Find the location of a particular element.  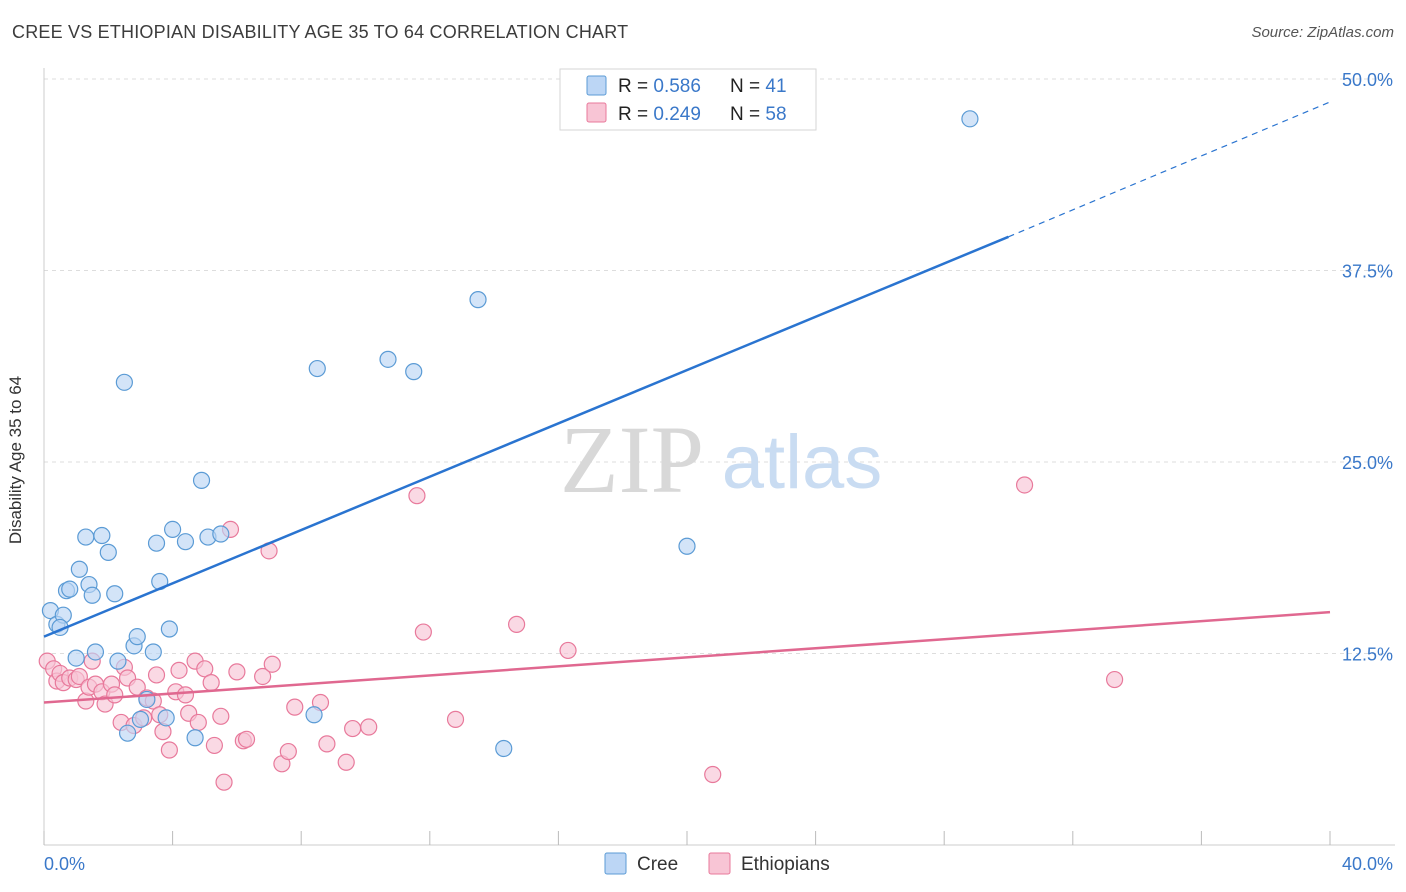

x-tick-label: 40.0% is located at coordinates (1367, 864).